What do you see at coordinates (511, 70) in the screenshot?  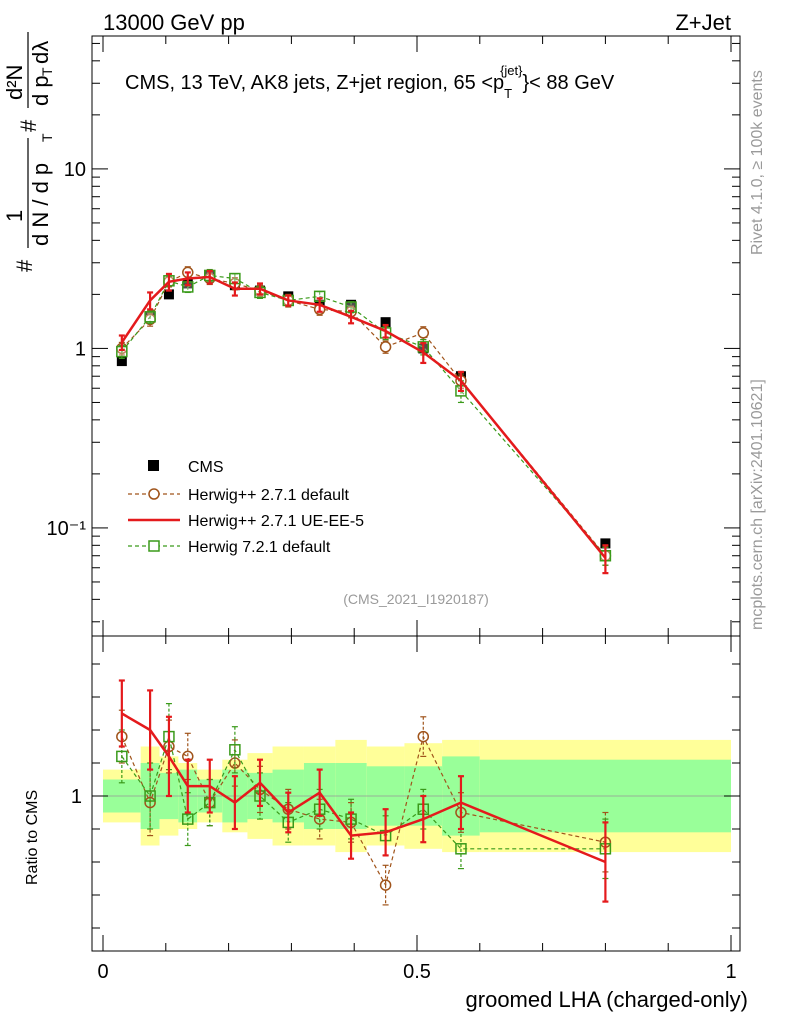 I see `main-title-sup: {jet}` at bounding box center [511, 70].